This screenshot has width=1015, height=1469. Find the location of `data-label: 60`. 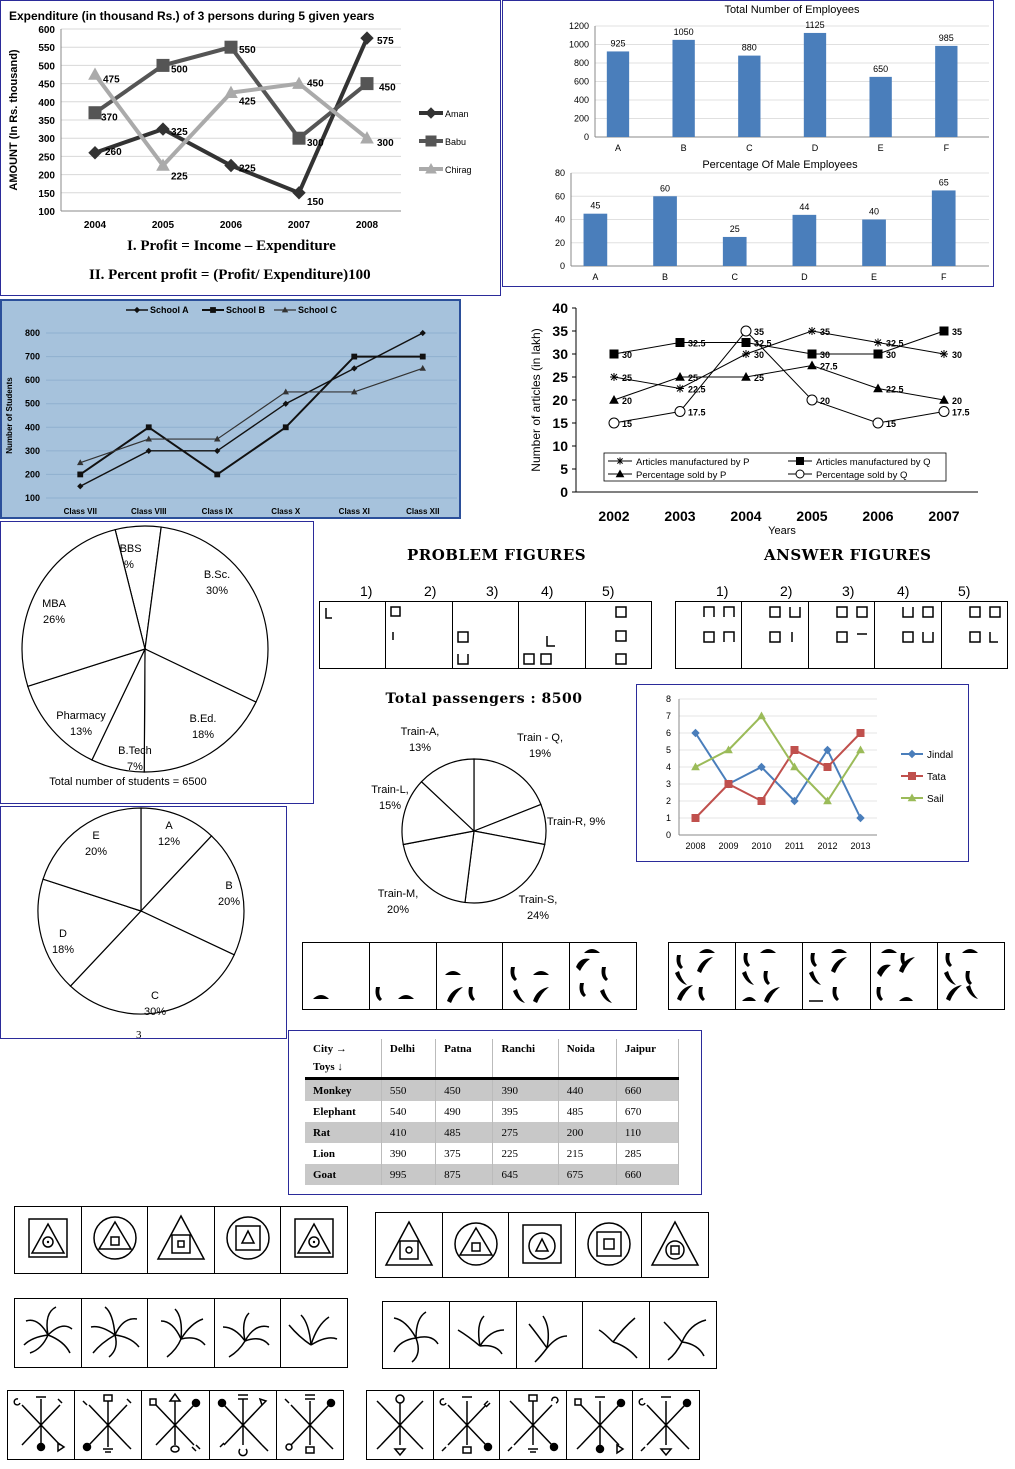

data-label: 60 is located at coordinates (665, 188).